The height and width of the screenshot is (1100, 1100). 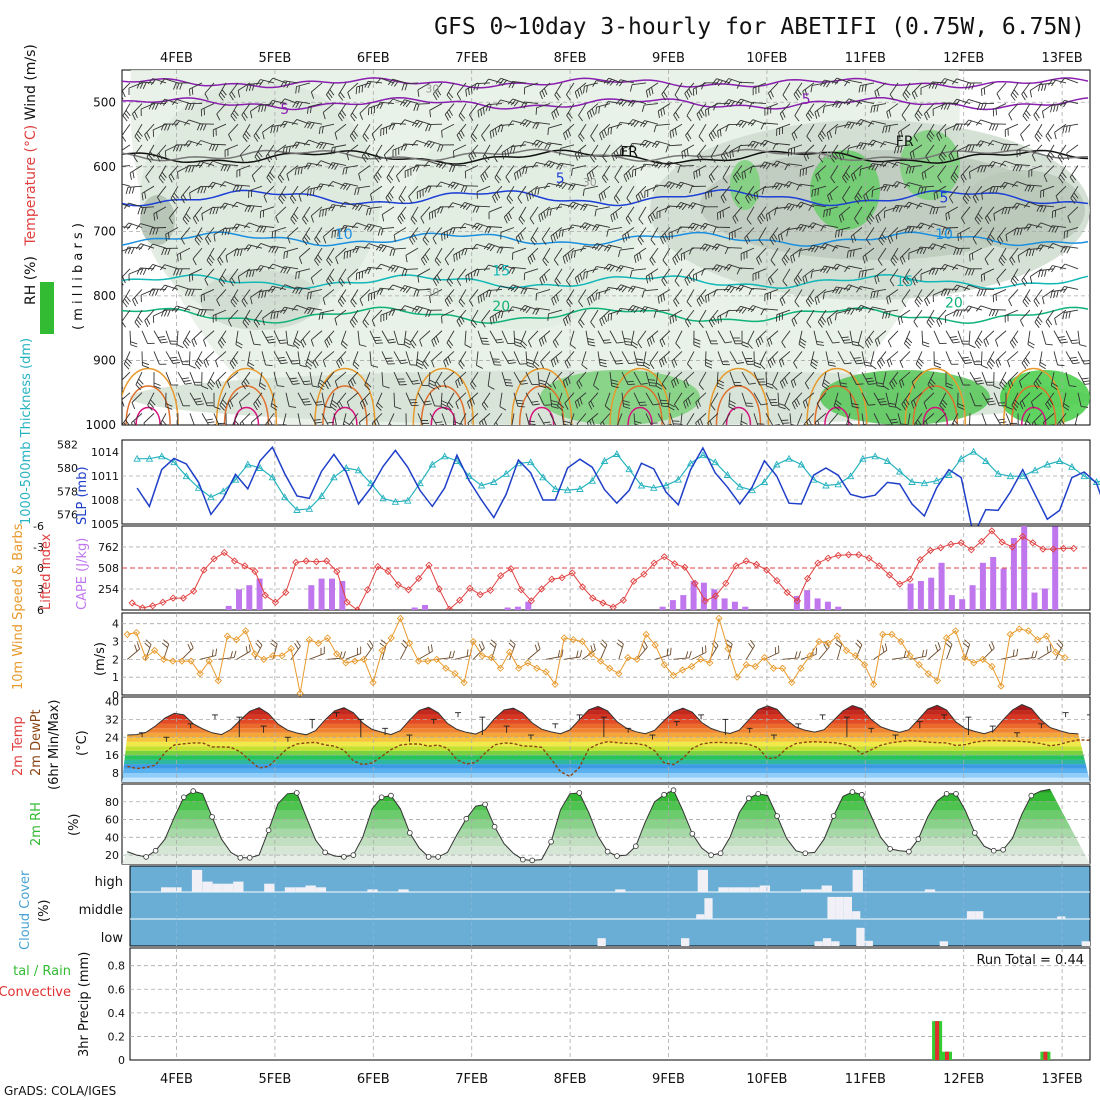 I want to click on low-level-isotherm, so click(x=246, y=405).